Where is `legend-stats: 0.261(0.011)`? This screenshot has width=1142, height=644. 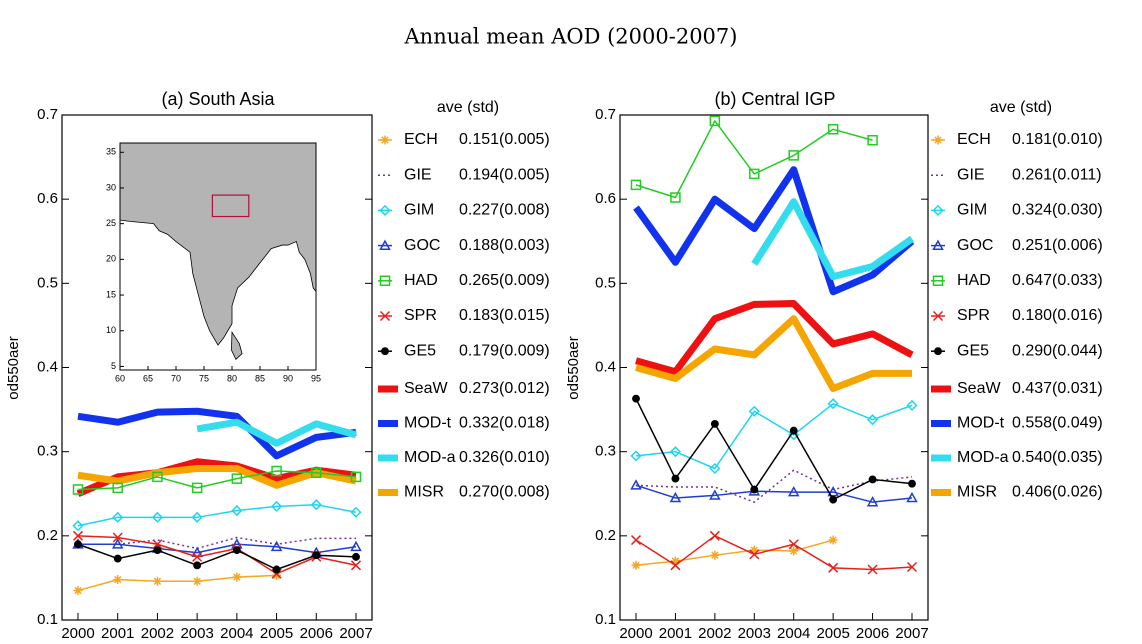
legend-stats: 0.261(0.011) is located at coordinates (1057, 174).